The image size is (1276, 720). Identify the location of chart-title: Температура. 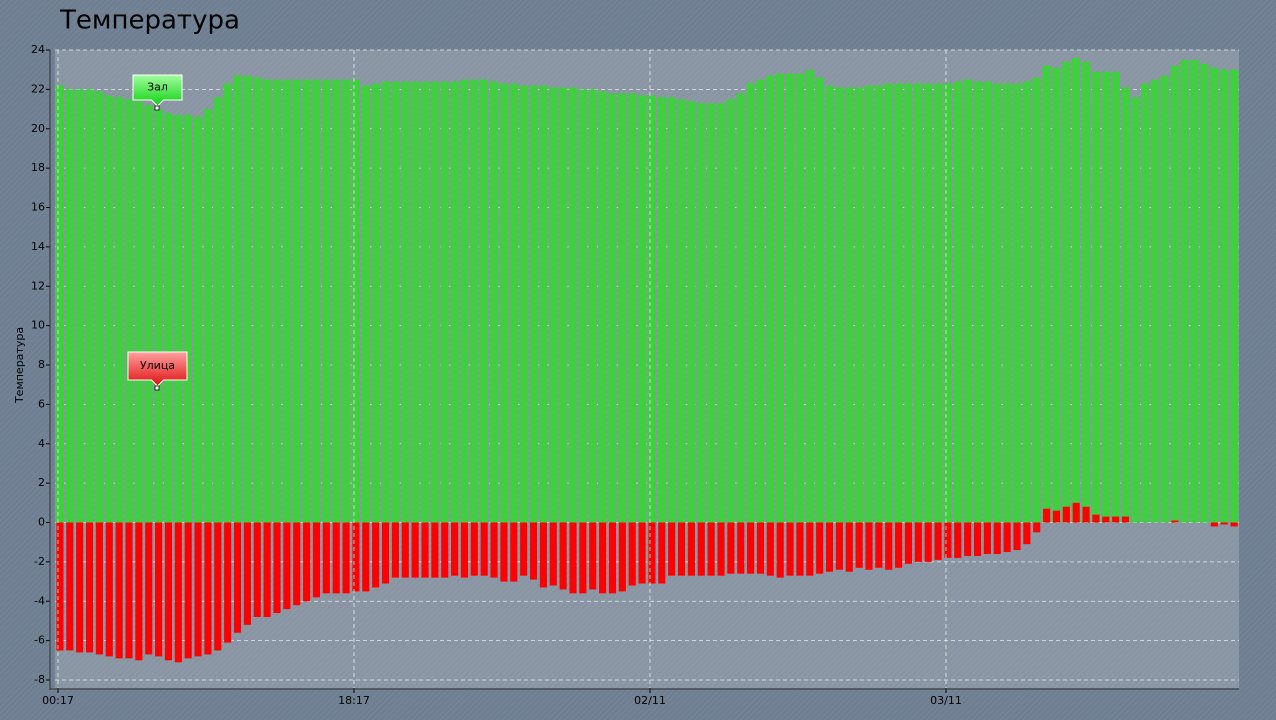
(149, 21).